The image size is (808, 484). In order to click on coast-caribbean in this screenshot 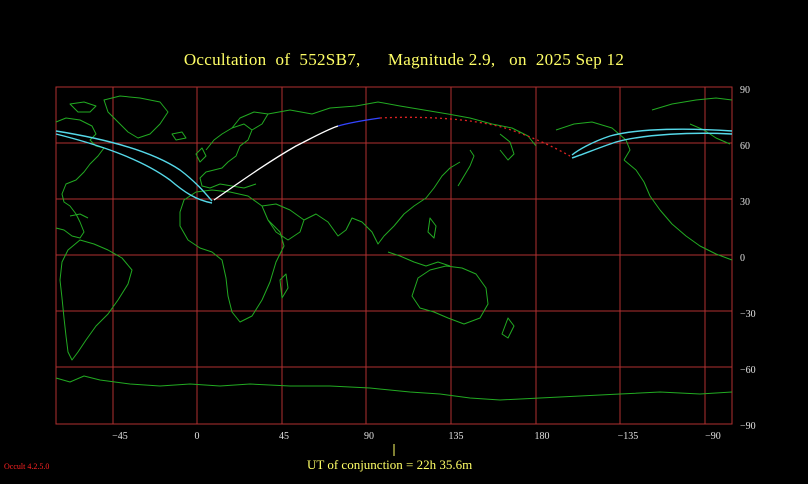, I will do `click(79, 216)`.